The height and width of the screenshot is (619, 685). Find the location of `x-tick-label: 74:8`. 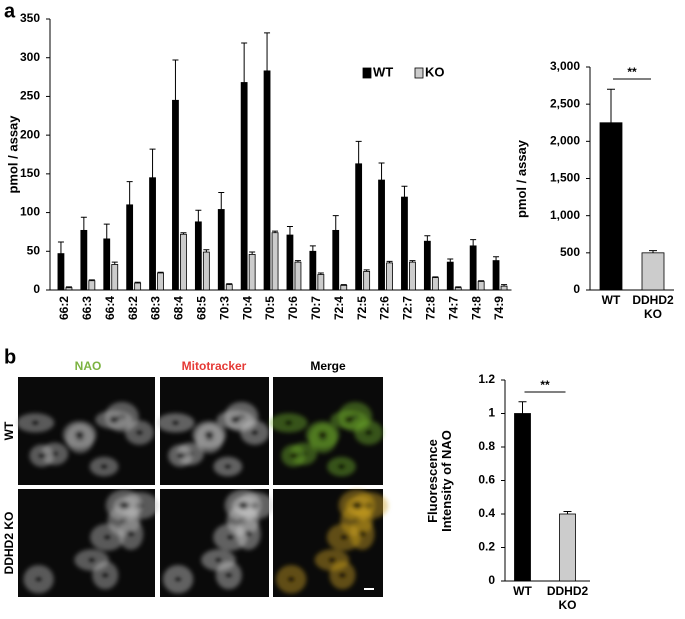

x-tick-label: 74:8 is located at coordinates (476, 308).